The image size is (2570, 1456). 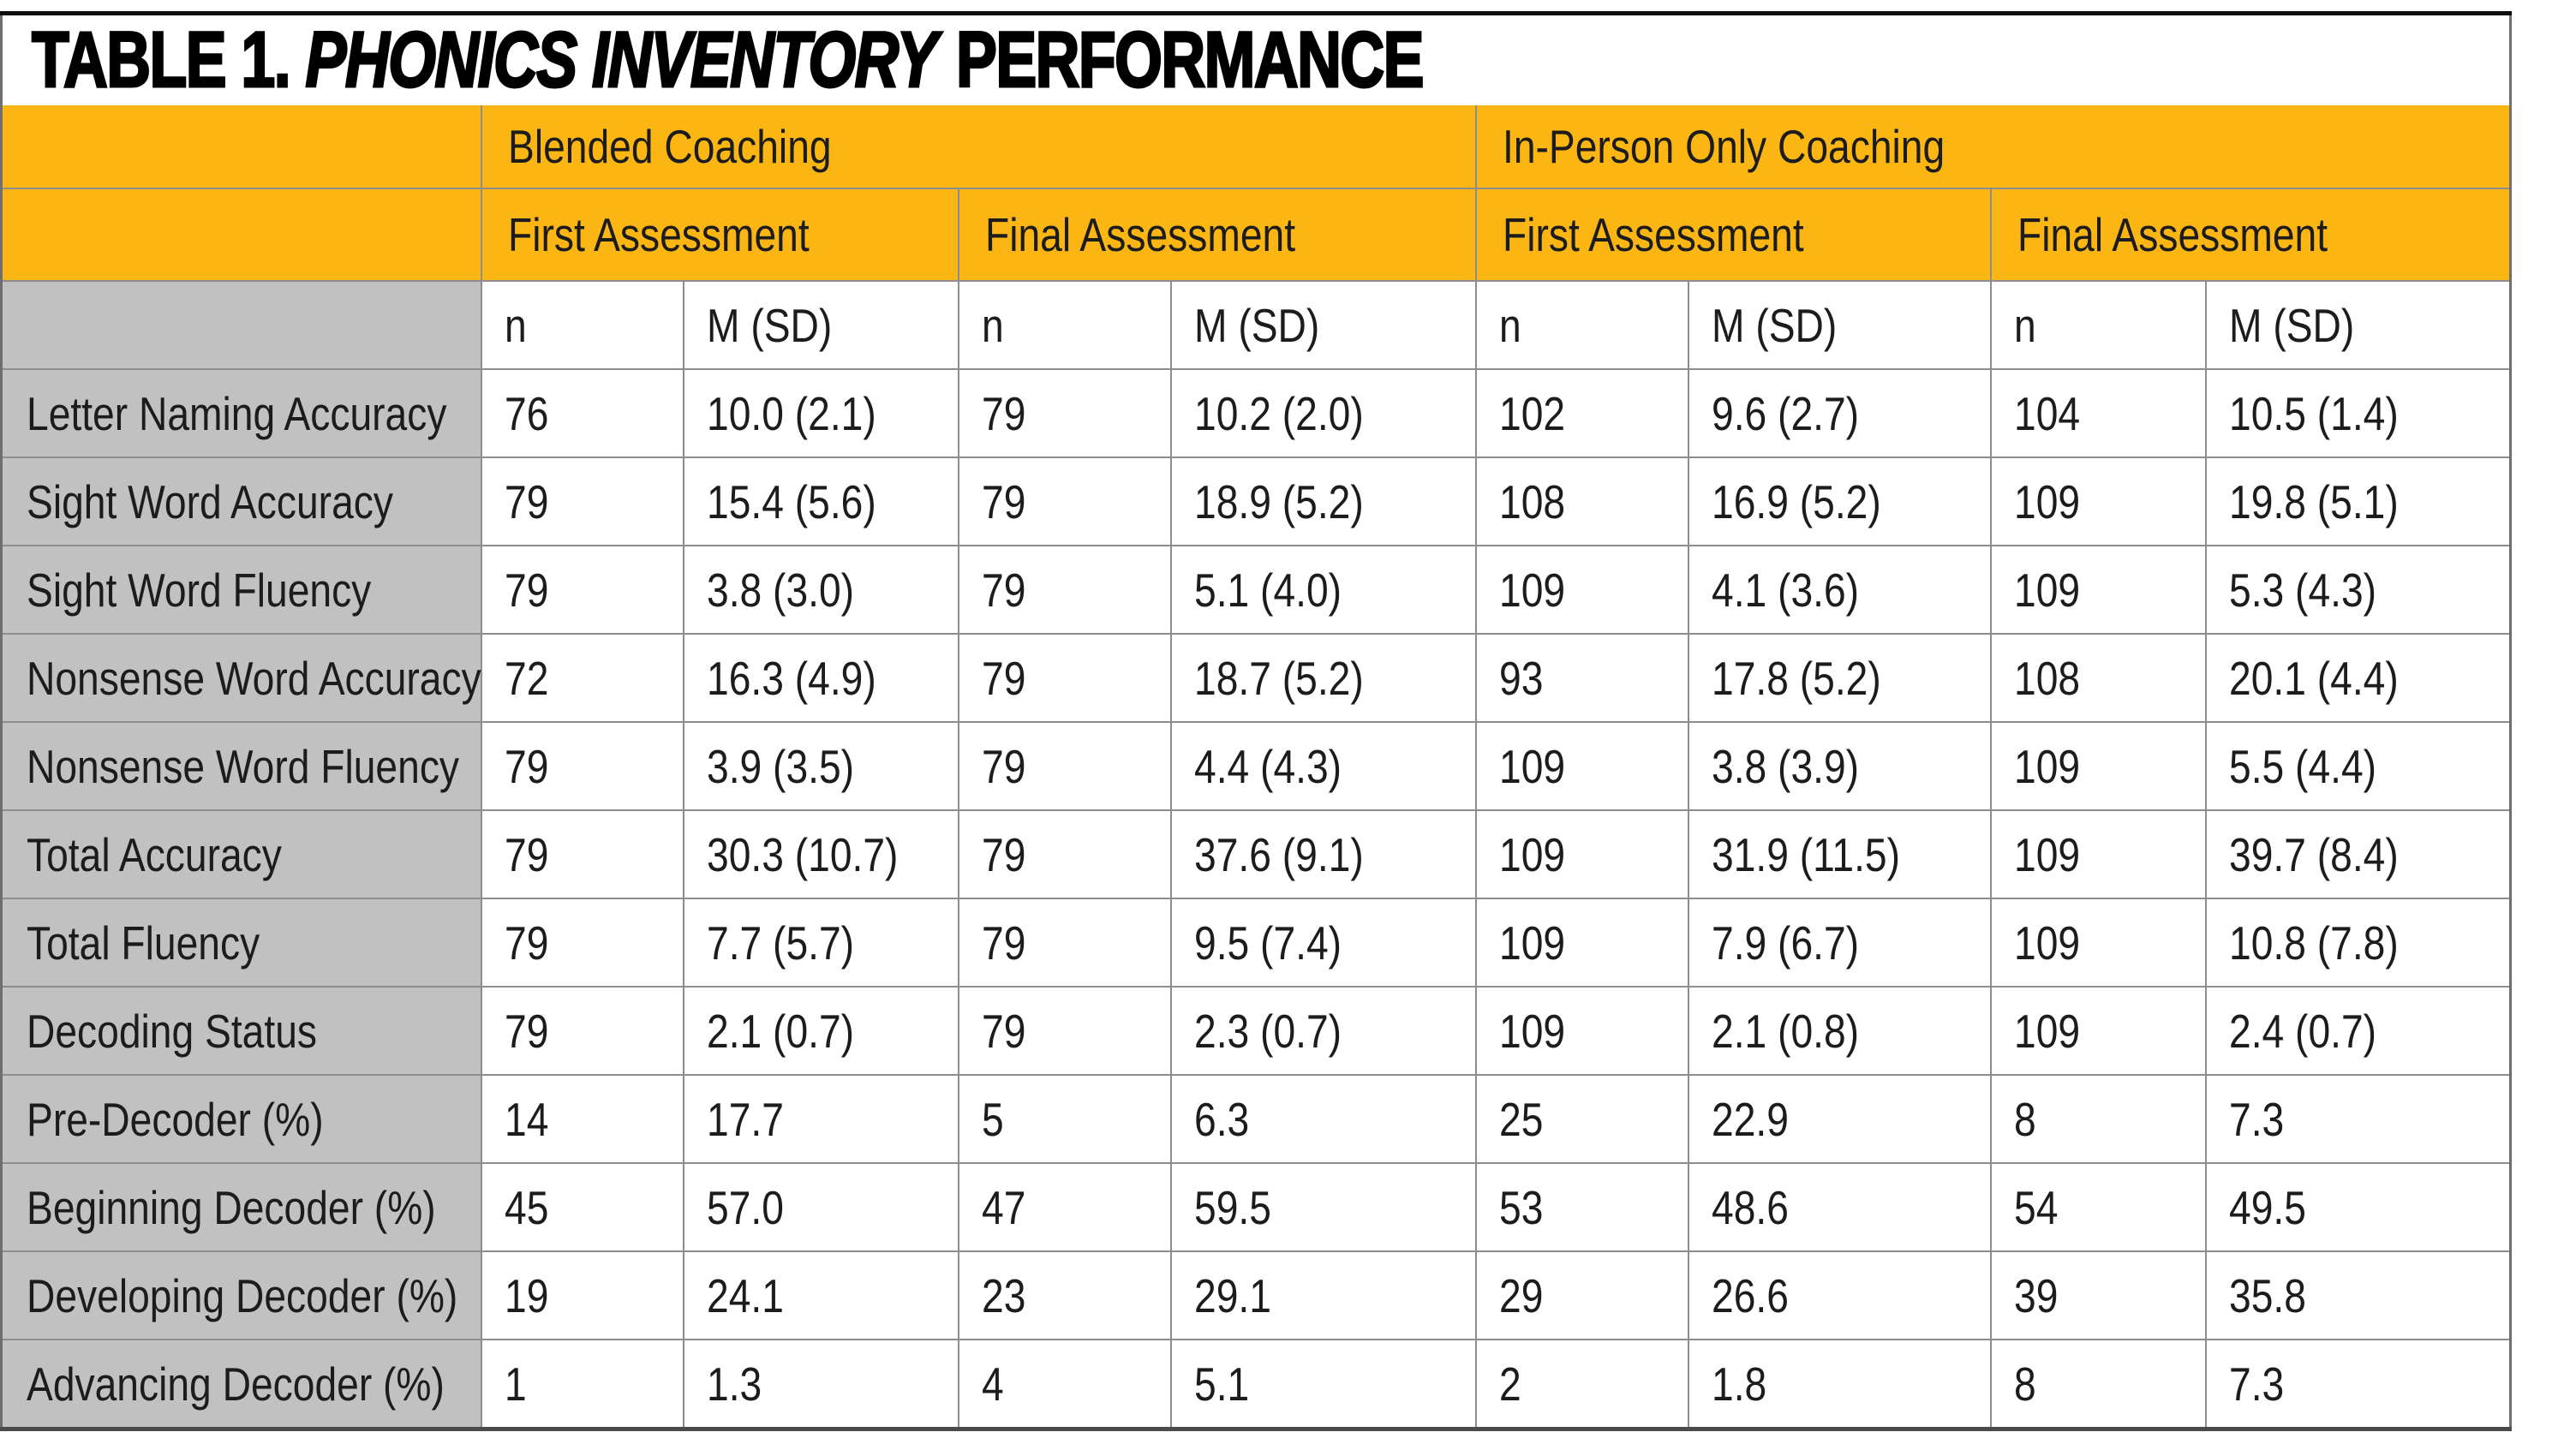 I want to click on row-label-cell: Sight Word Accuracy, so click(x=241, y=501).